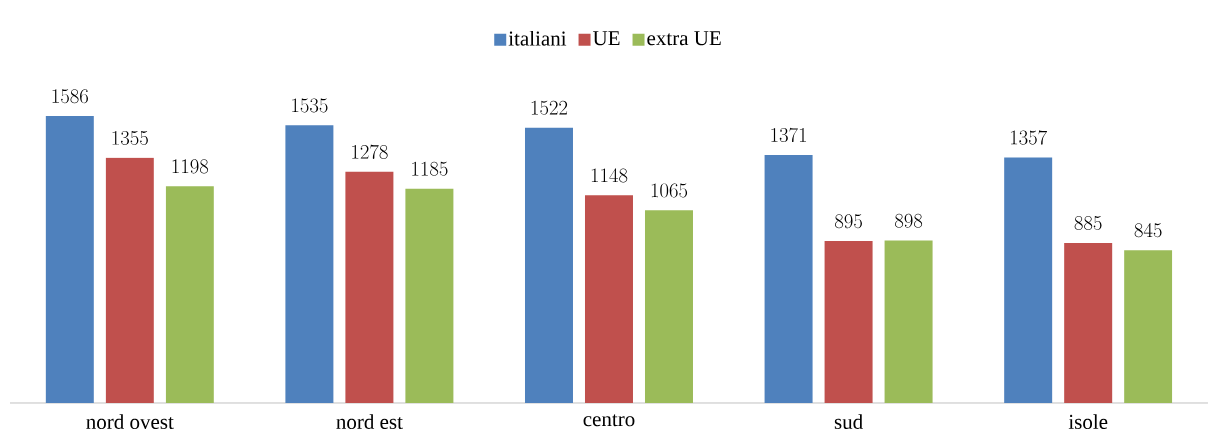  Describe the element at coordinates (430, 168) in the screenshot. I see `data-label: 1185` at that location.